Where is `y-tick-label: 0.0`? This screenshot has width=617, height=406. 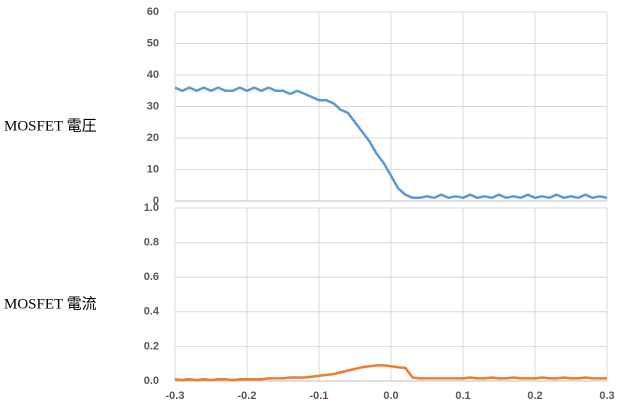
y-tick-label: 0.0 is located at coordinates (151, 381).